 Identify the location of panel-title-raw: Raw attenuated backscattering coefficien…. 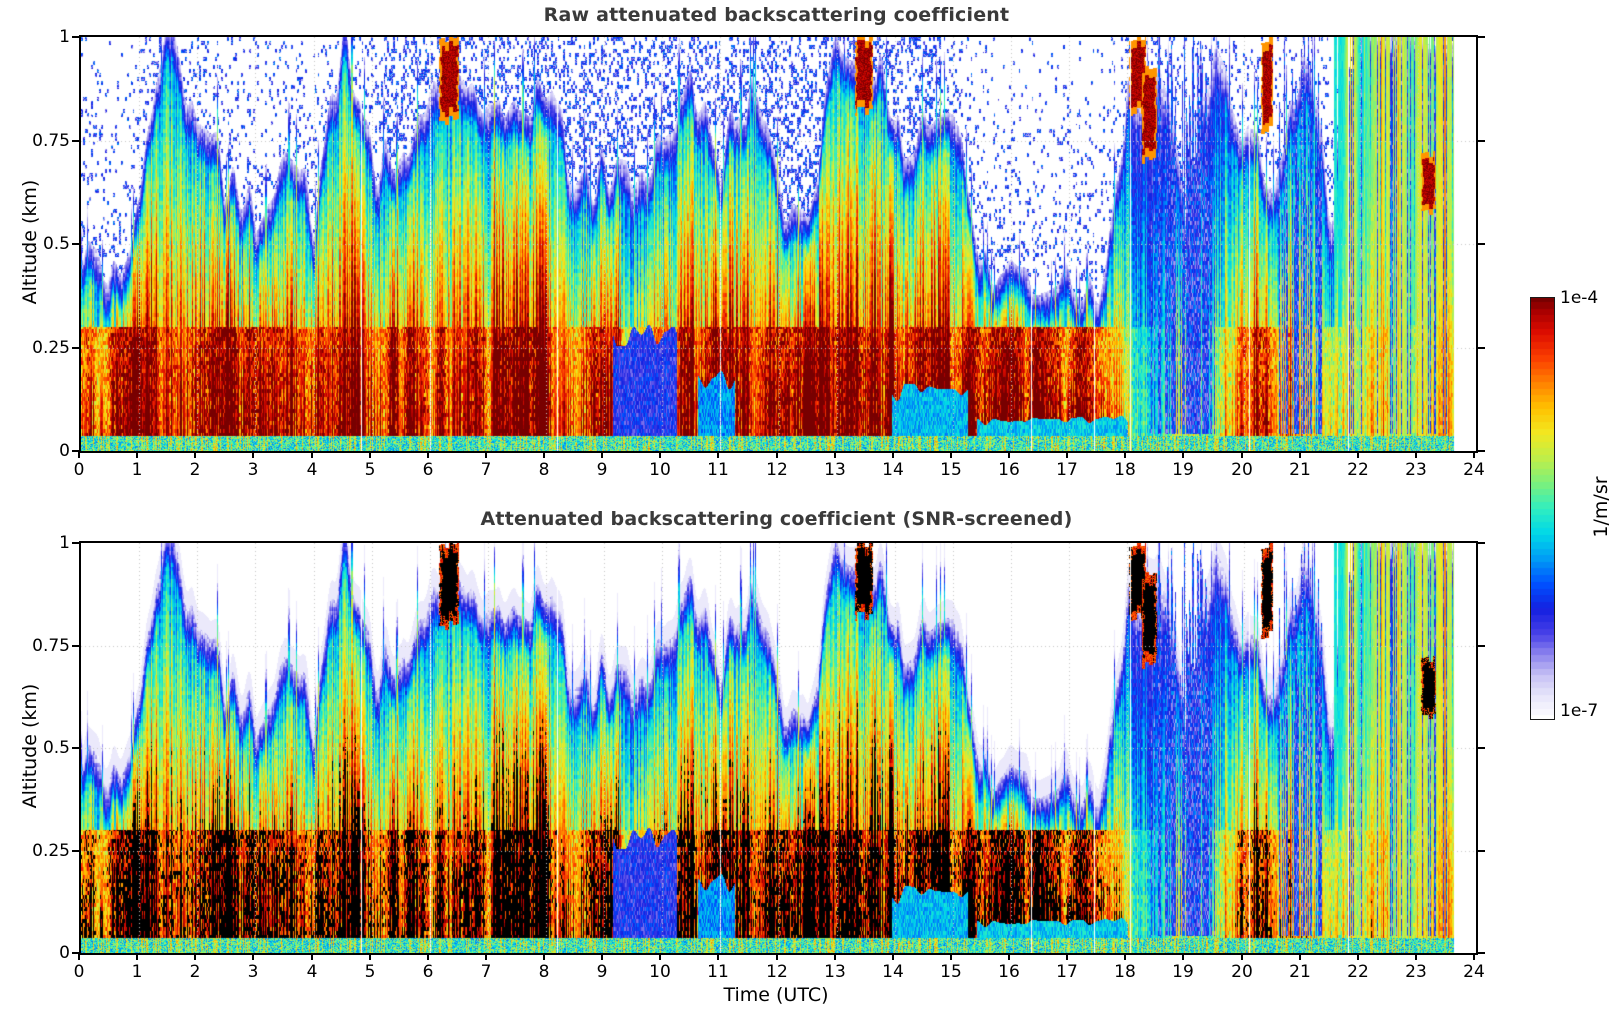
(776, 15).